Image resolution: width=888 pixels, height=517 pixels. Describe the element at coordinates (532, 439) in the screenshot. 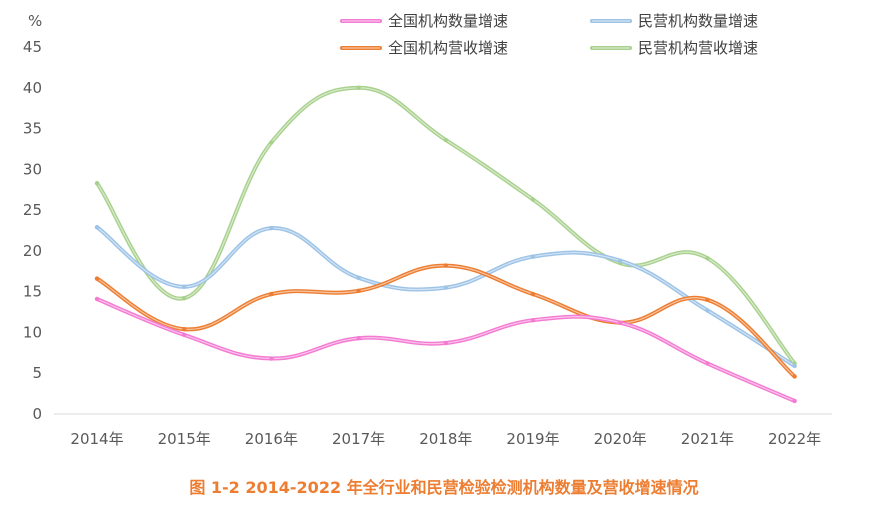

I see `x-tick-label: 2019年` at that location.